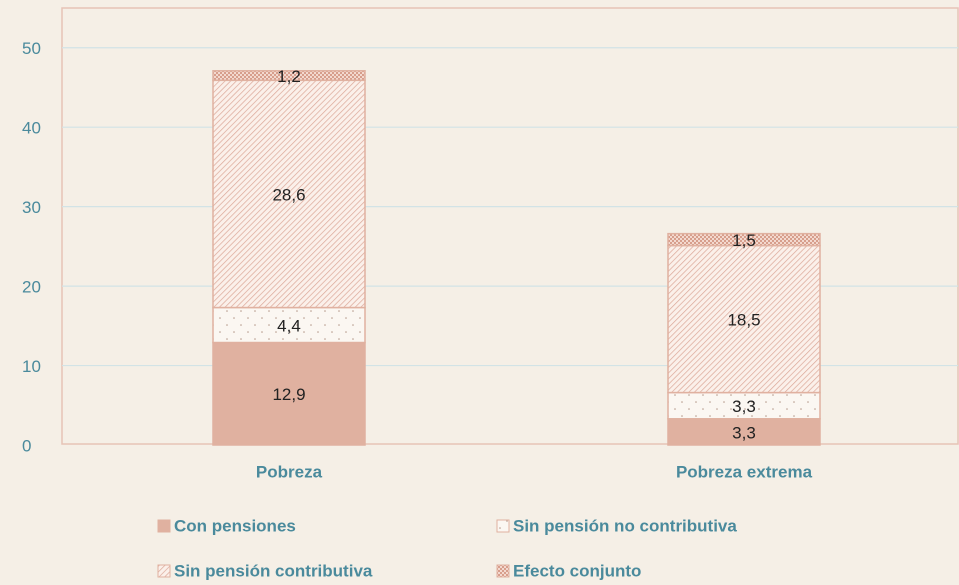 The image size is (959, 585). What do you see at coordinates (31, 366) in the screenshot?
I see `y-tick-label: 10` at bounding box center [31, 366].